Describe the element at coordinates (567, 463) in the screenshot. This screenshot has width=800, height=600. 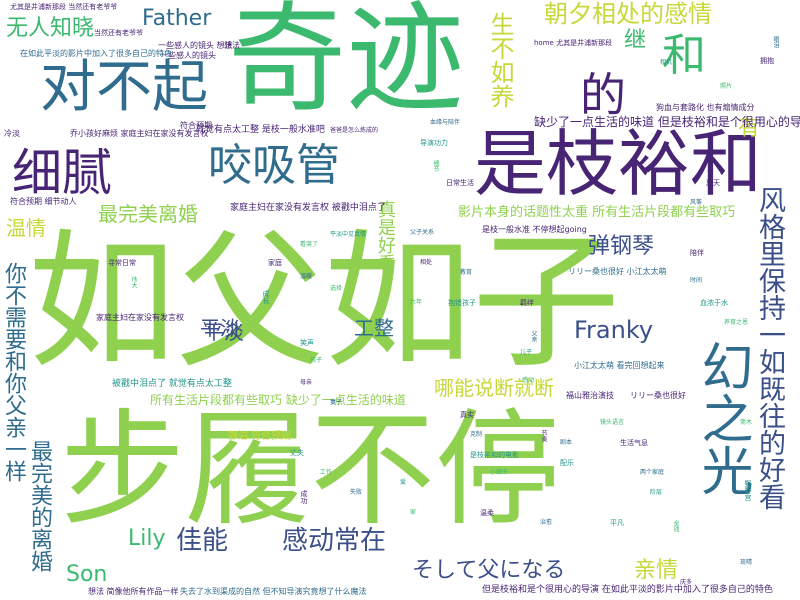
I see `word-cloud-term: 配乐` at that location.